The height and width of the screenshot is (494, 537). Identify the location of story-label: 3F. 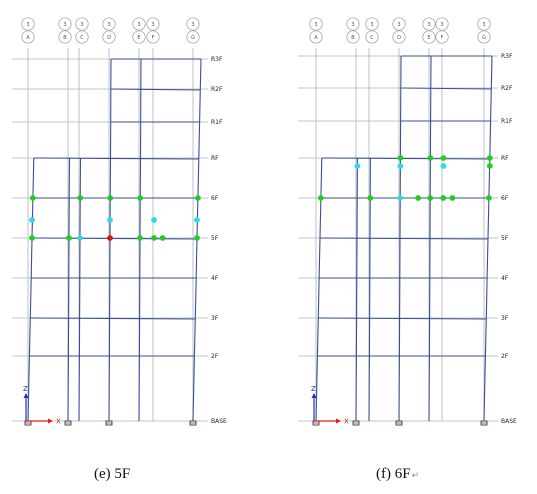
(505, 318).